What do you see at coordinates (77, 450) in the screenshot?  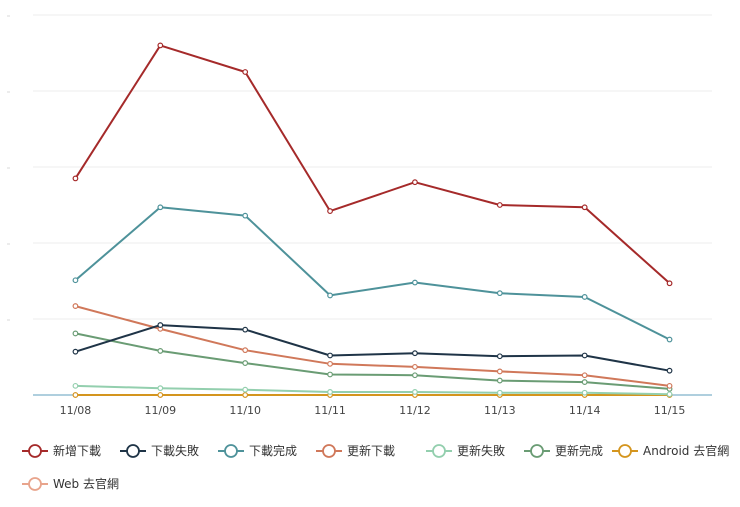 I see `legend-label: 新增下載` at bounding box center [77, 450].